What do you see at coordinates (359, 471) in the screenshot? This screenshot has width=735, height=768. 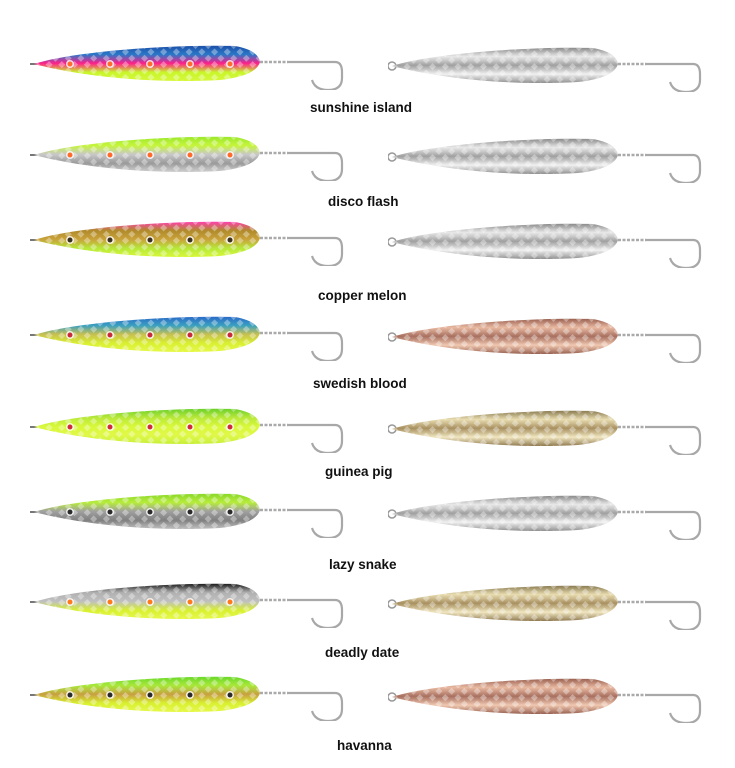 I see `lure-name-label: guinea pig` at bounding box center [359, 471].